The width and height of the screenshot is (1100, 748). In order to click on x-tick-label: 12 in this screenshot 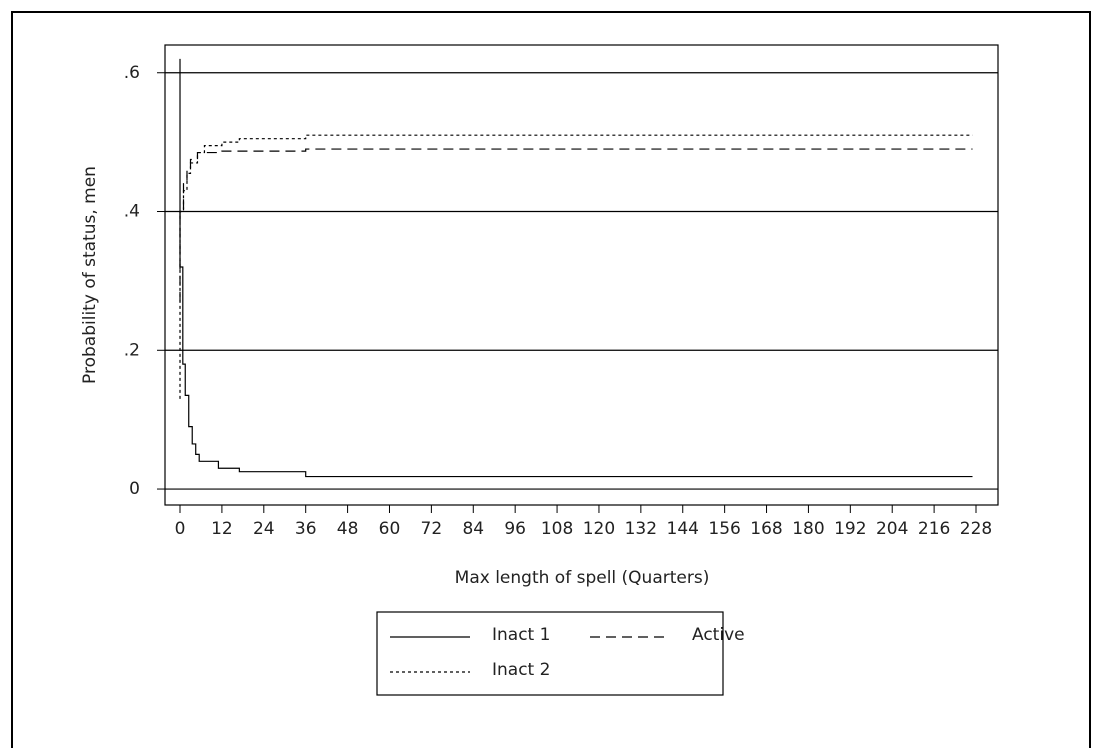, I will do `click(222, 529)`.